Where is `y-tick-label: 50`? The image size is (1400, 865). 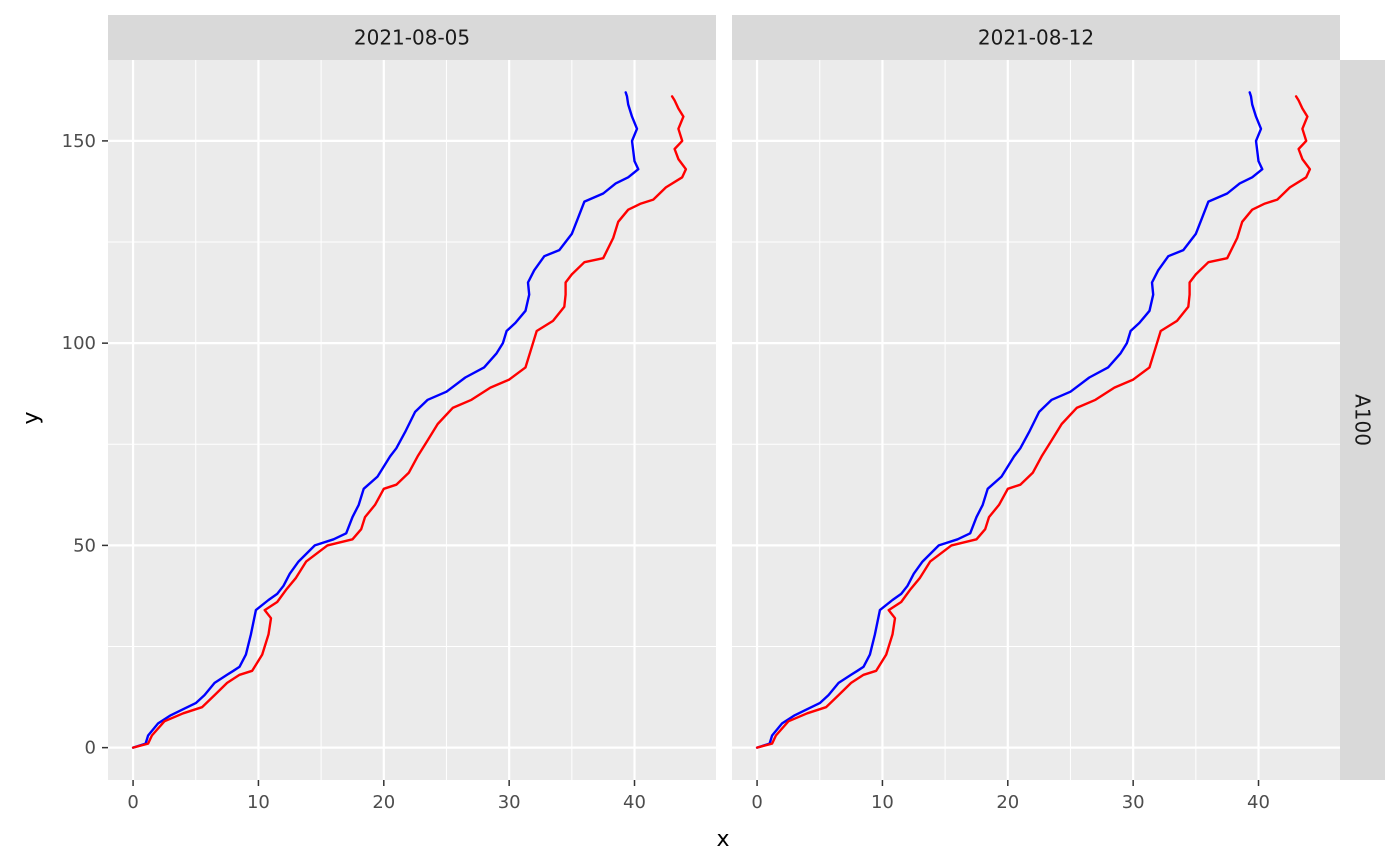 y-tick-label: 50 is located at coordinates (84, 545).